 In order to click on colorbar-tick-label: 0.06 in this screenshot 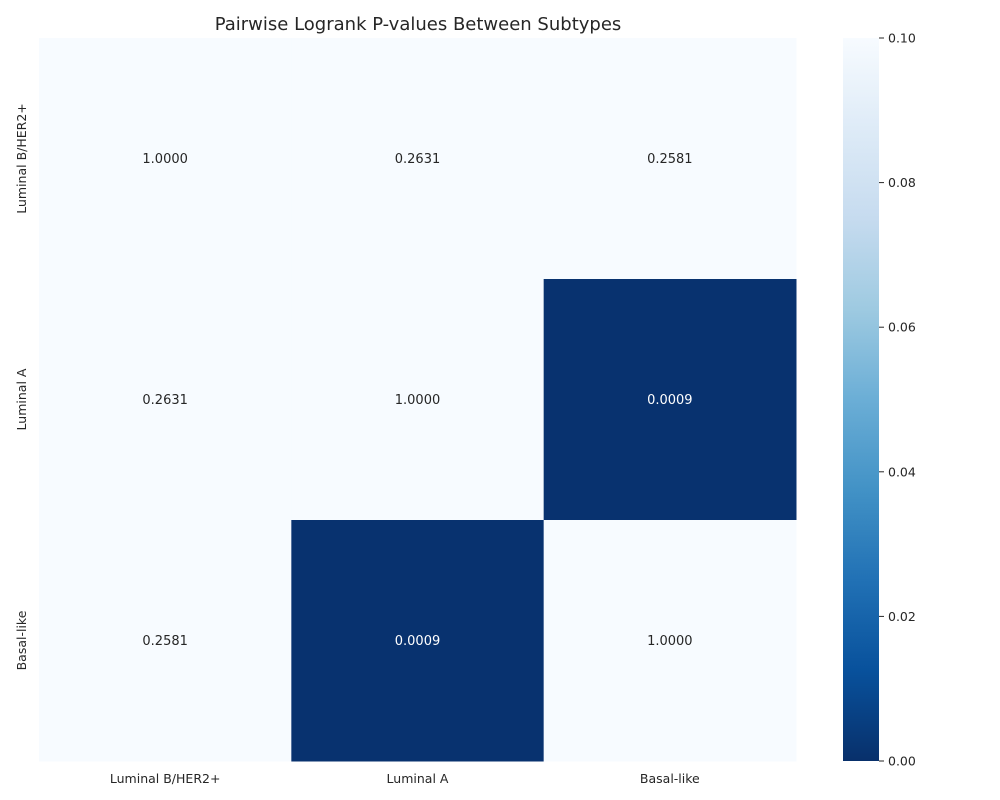, I will do `click(902, 327)`.